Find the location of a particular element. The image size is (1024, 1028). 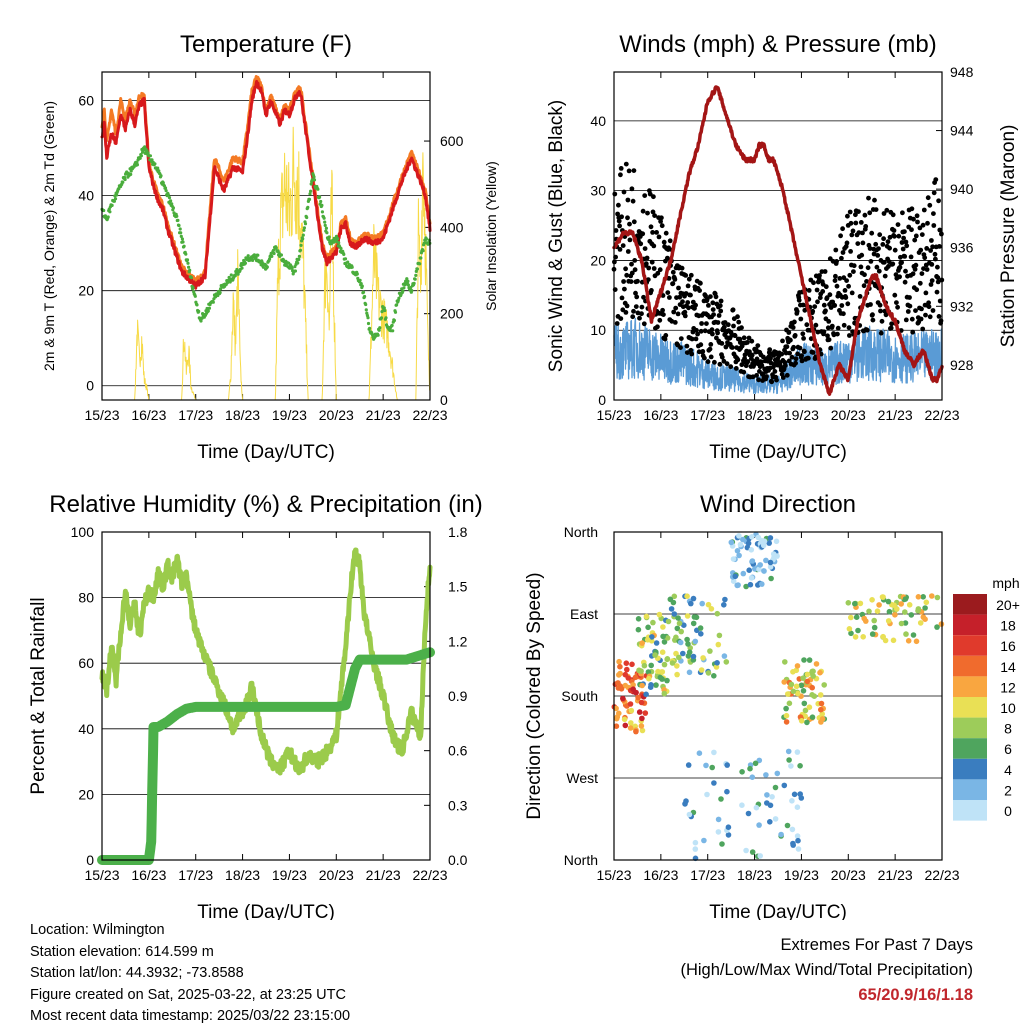

x-tick-label: 18/23 is located at coordinates (754, 875).